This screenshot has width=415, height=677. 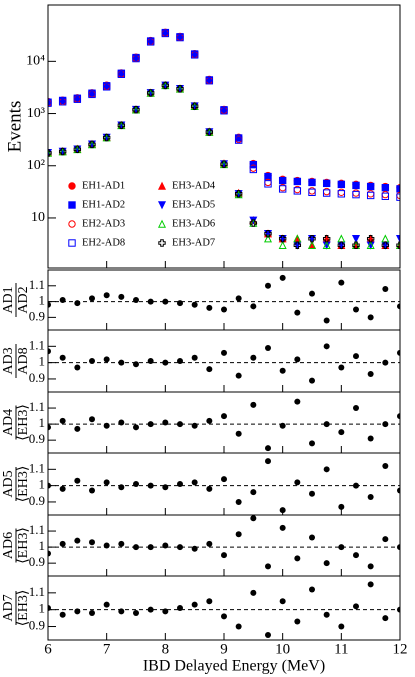 I want to click on y-tick-label: 10³, so click(x=36, y=113).